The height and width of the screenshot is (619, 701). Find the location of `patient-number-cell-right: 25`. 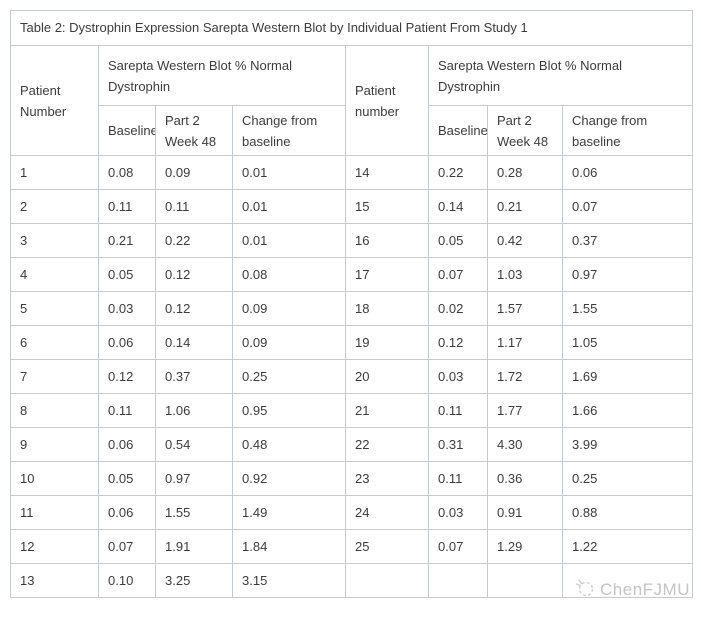

patient-number-cell-right: 25 is located at coordinates (387, 546).